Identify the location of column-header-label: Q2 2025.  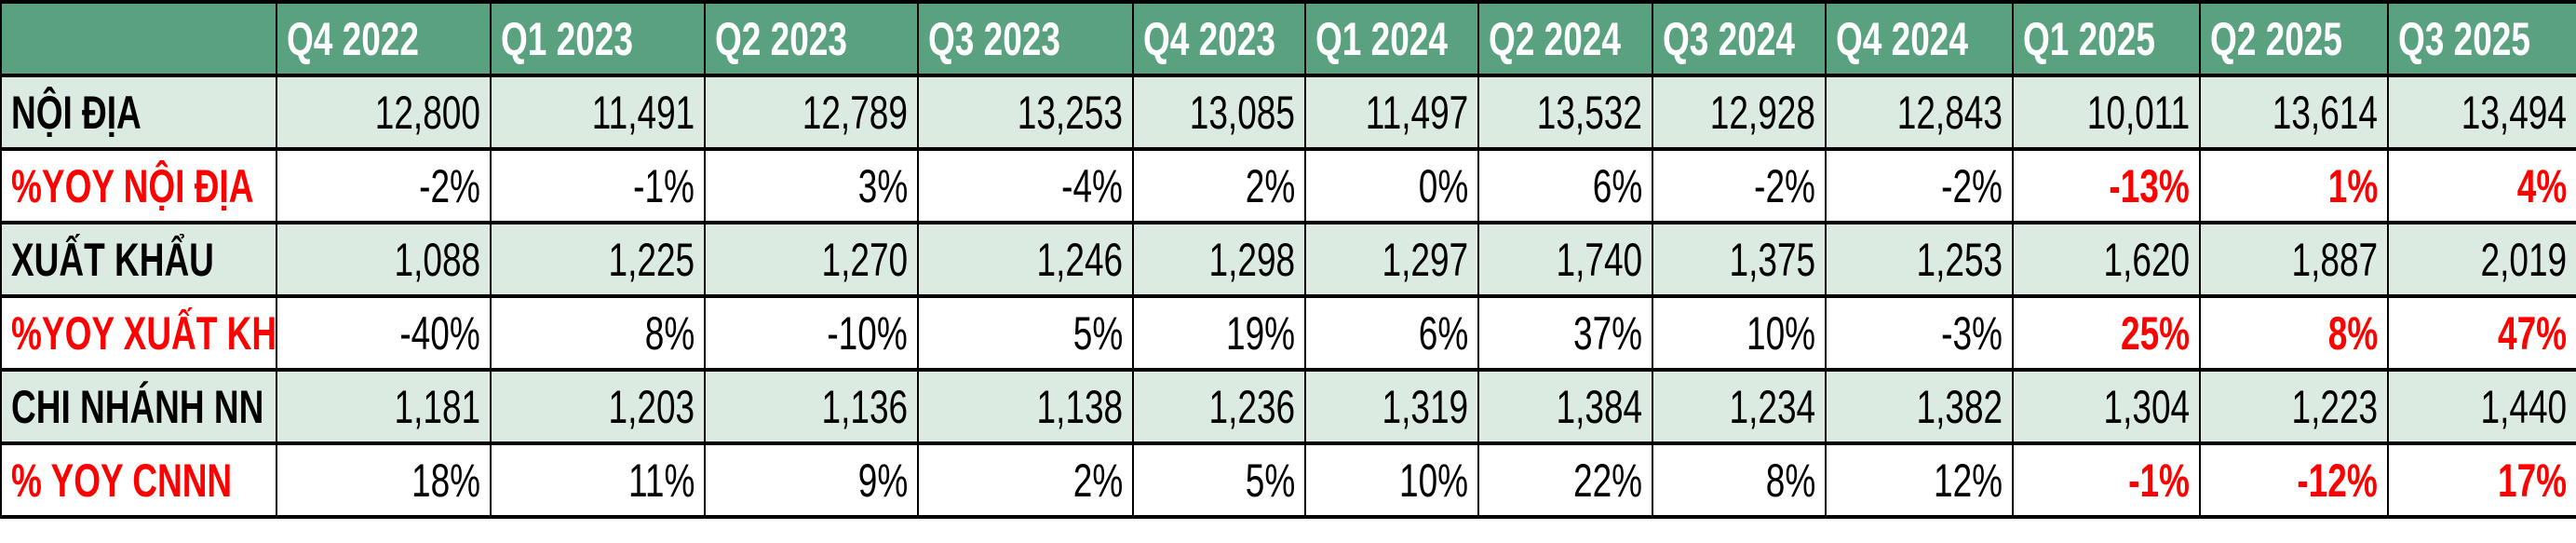
(2276, 39).